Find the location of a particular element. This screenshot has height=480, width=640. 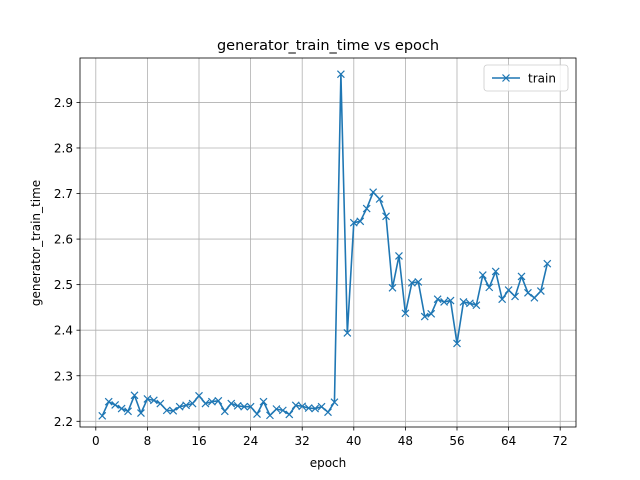

legend-box is located at coordinates (526, 78).